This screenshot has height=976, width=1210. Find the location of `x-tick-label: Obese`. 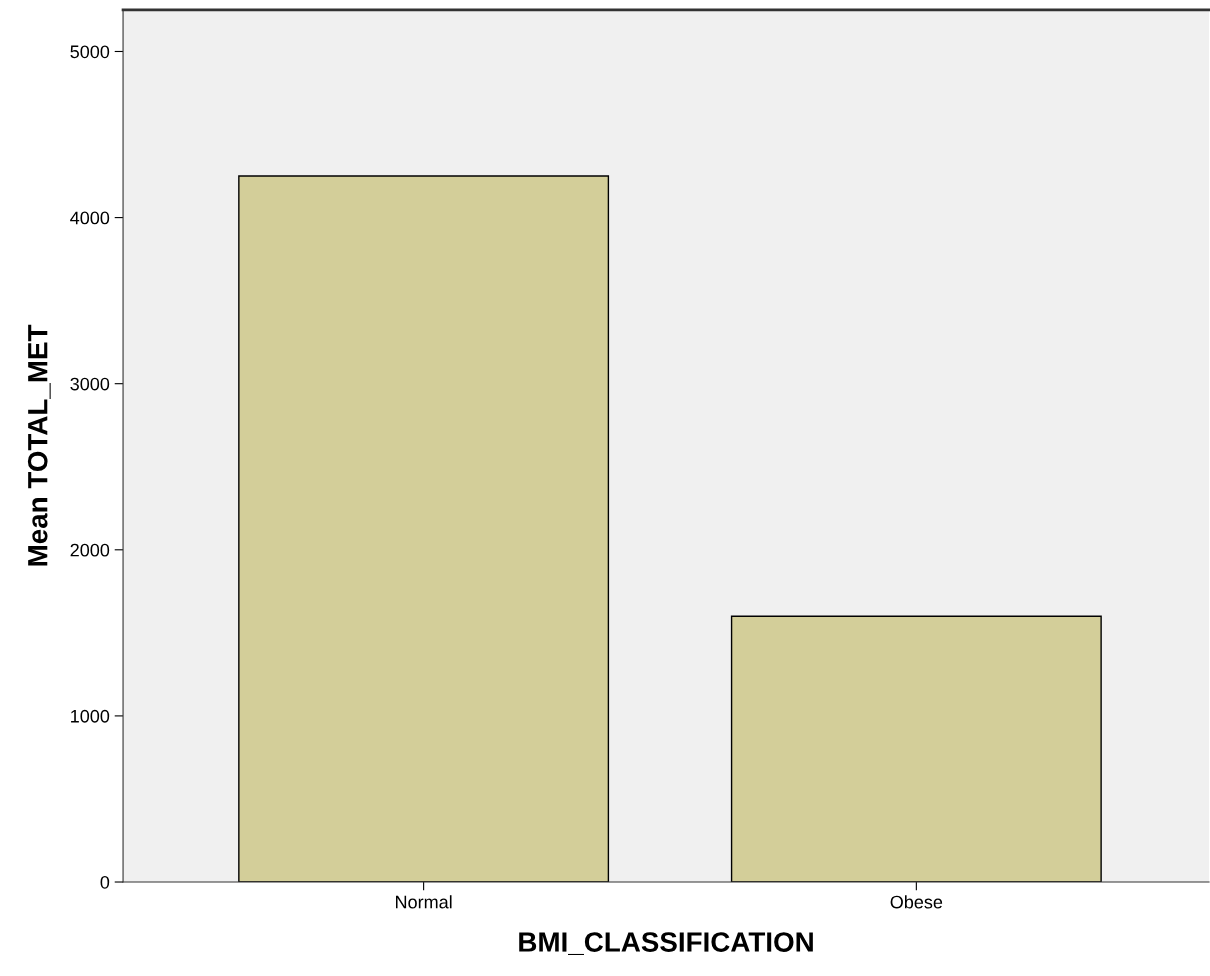

x-tick-label: Obese is located at coordinates (916, 902).